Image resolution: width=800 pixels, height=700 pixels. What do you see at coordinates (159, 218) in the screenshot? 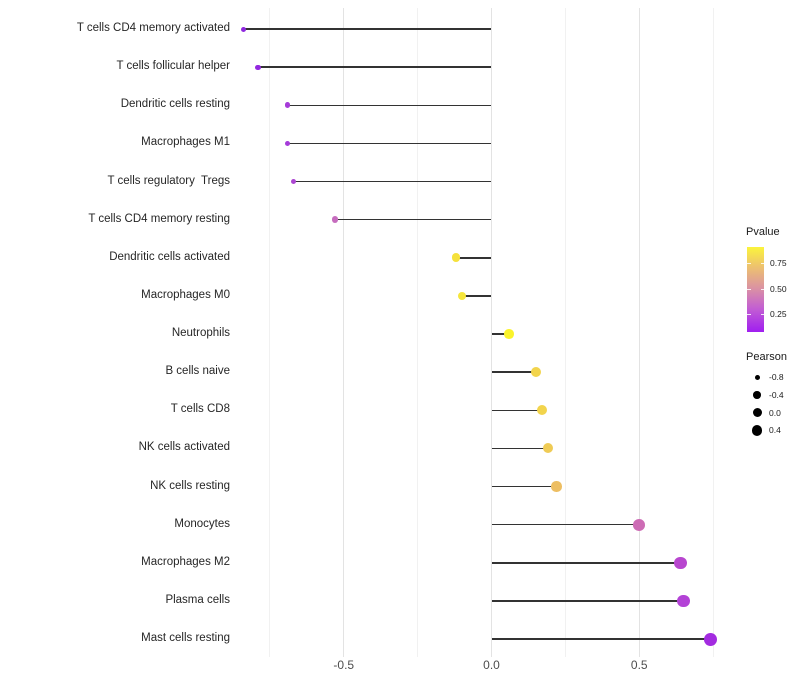
I see `y-axis-label: T cells CD4 memory resting` at bounding box center [159, 218].